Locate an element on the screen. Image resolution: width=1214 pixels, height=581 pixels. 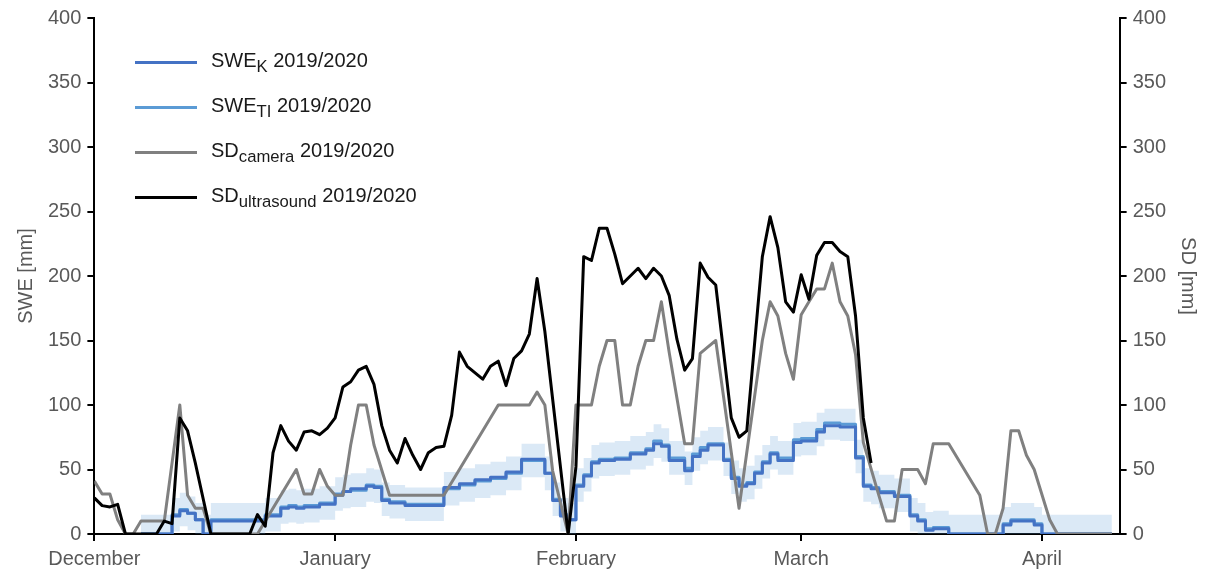
y-tick-label: 0 is located at coordinates (76, 532).